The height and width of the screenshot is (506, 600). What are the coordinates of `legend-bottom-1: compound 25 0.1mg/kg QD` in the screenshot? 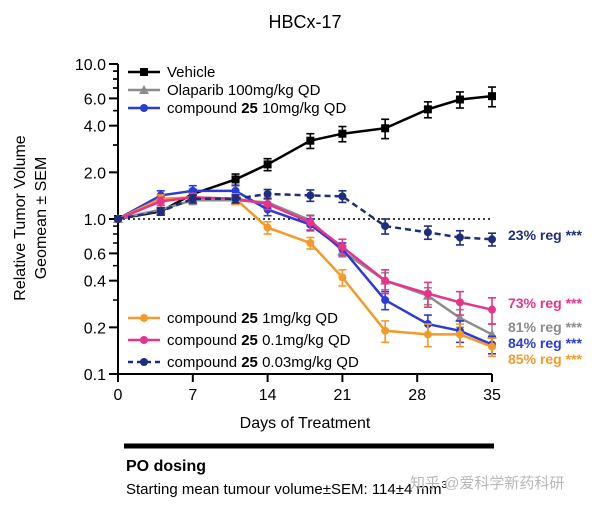 It's located at (239, 340).